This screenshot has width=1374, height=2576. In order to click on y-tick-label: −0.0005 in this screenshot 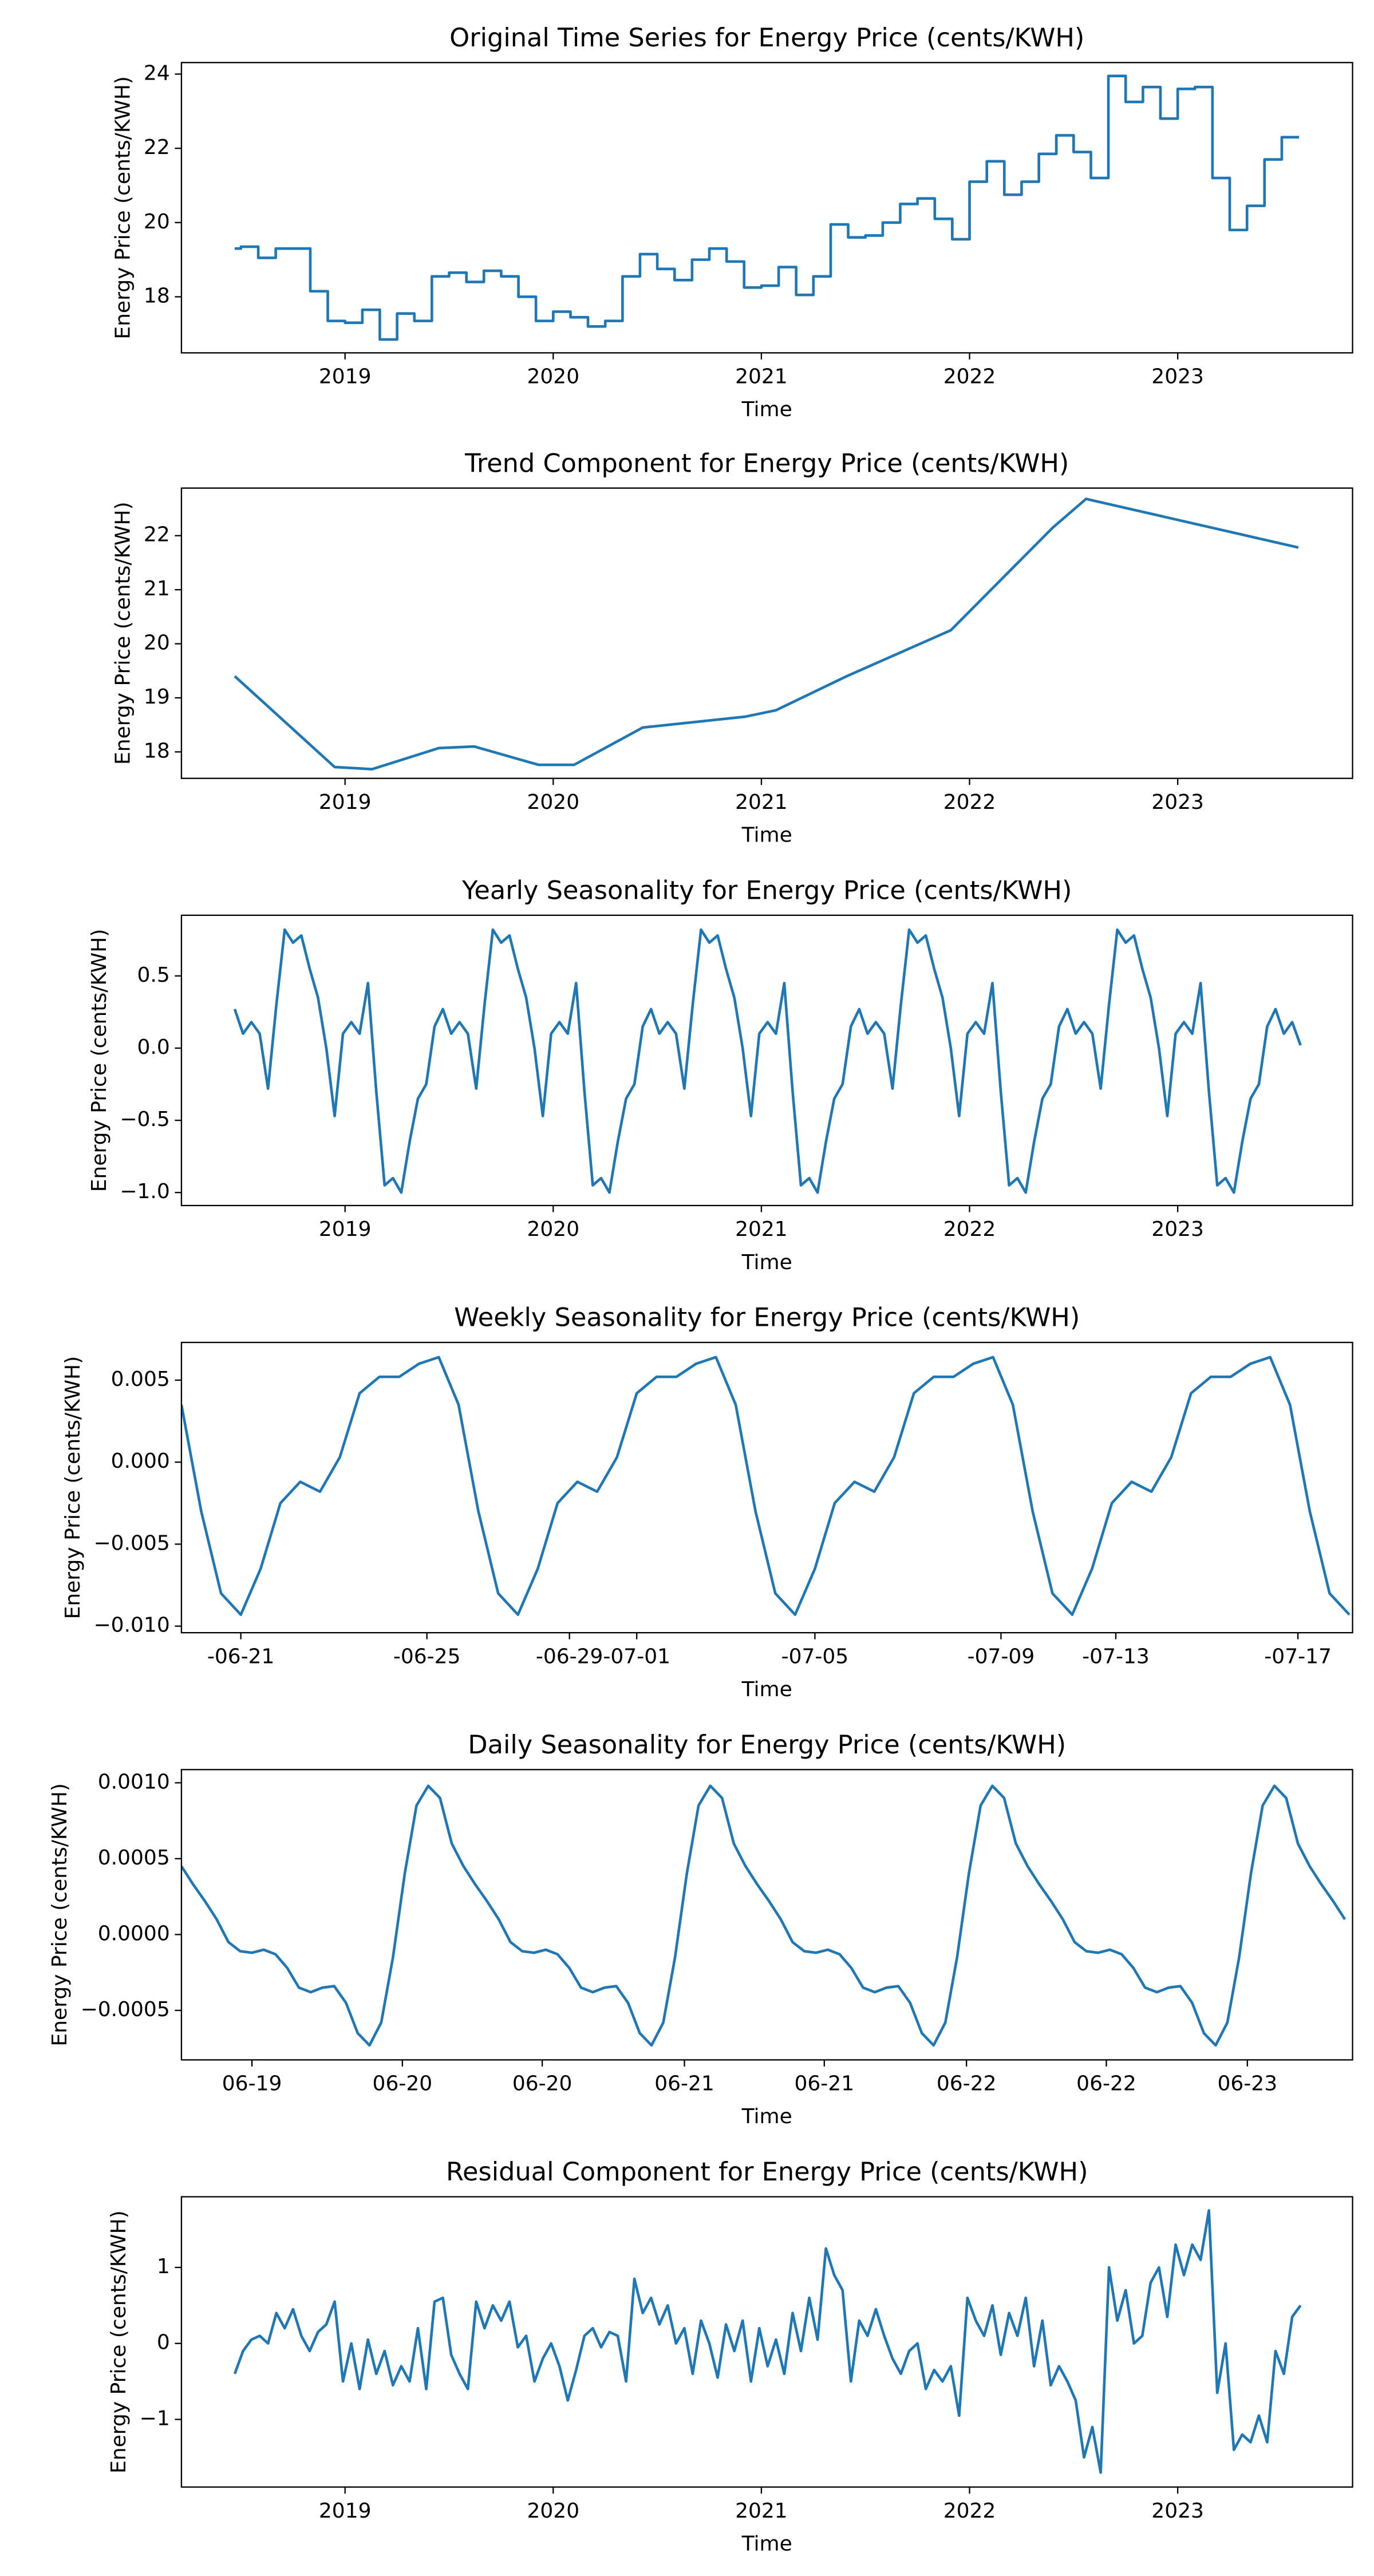, I will do `click(126, 2009)`.